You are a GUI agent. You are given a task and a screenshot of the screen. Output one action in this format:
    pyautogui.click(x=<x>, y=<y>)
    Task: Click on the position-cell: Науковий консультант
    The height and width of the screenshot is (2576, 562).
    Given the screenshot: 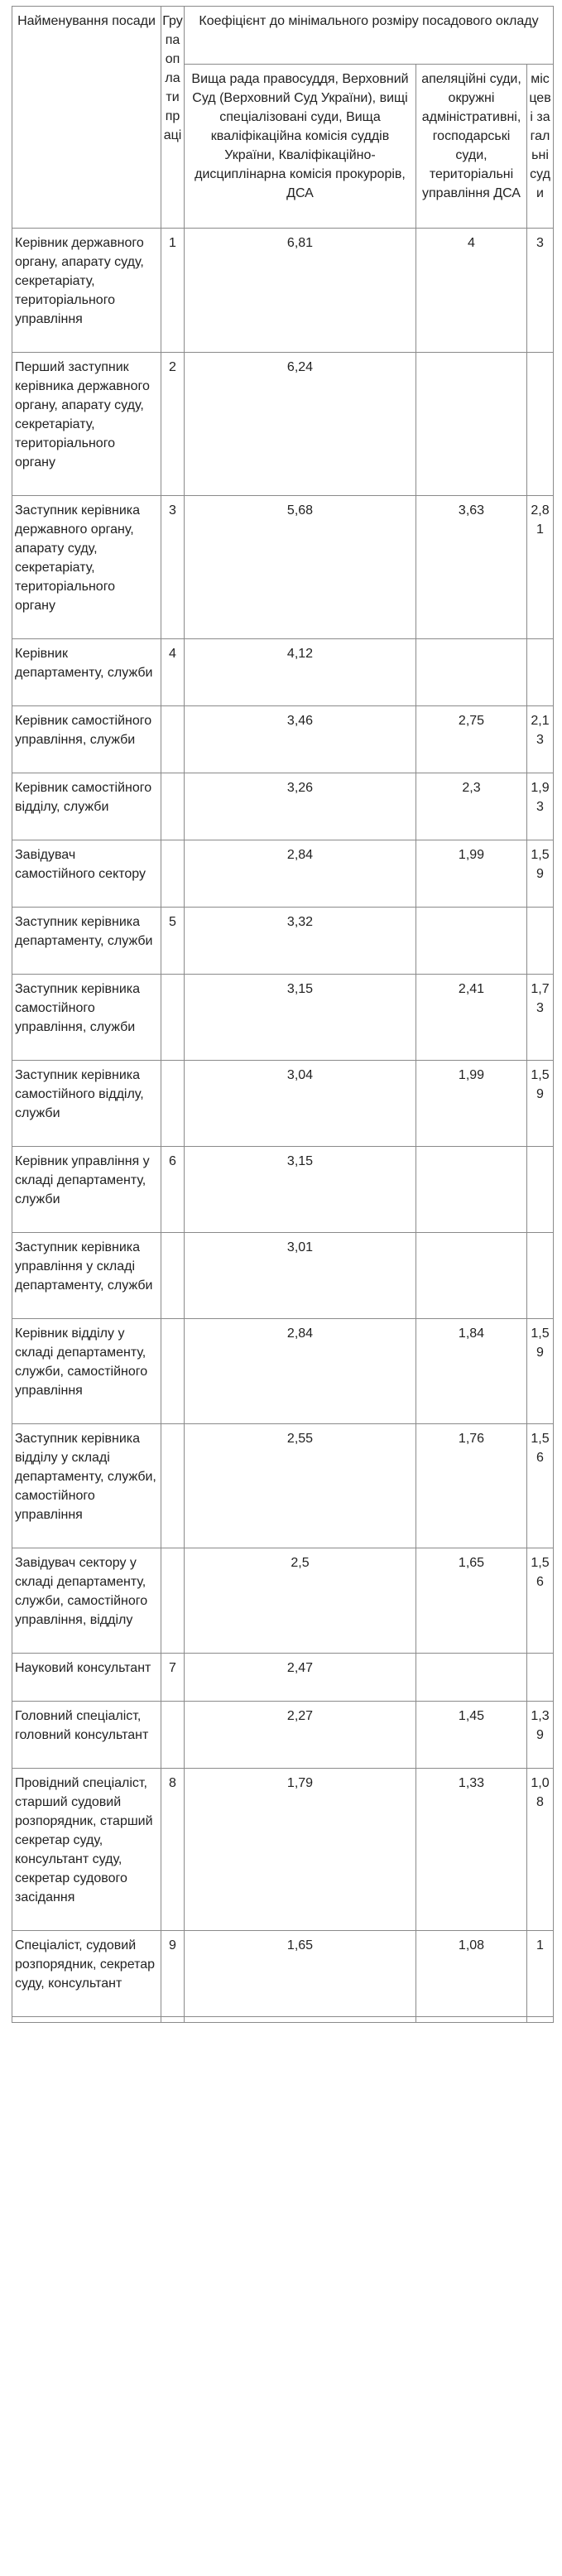 What is the action you would take?
    pyautogui.click(x=86, y=1677)
    